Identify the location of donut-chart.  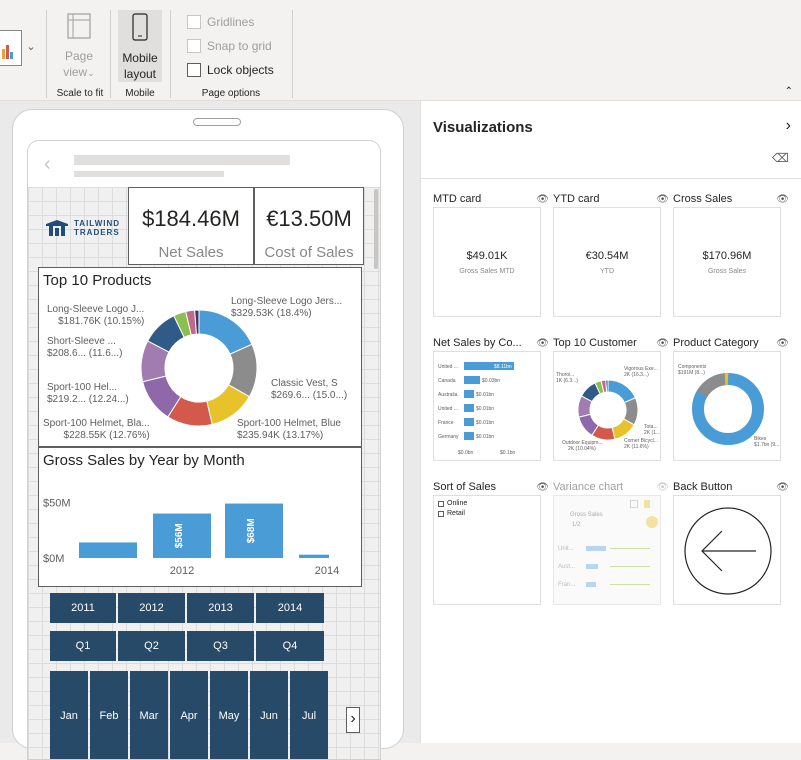
(199, 368).